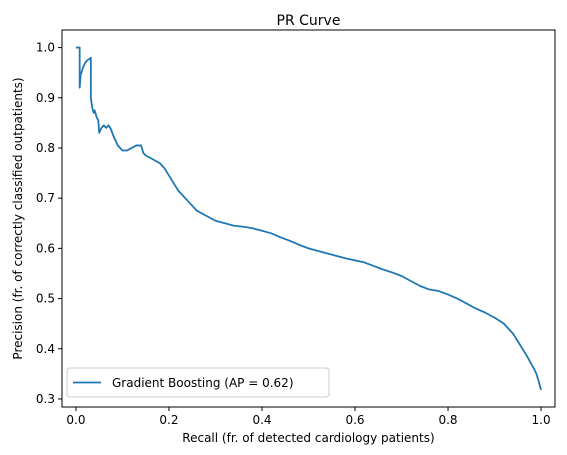 The height and width of the screenshot is (455, 567). What do you see at coordinates (45, 248) in the screenshot?
I see `y-tick-label: 0.6` at bounding box center [45, 248].